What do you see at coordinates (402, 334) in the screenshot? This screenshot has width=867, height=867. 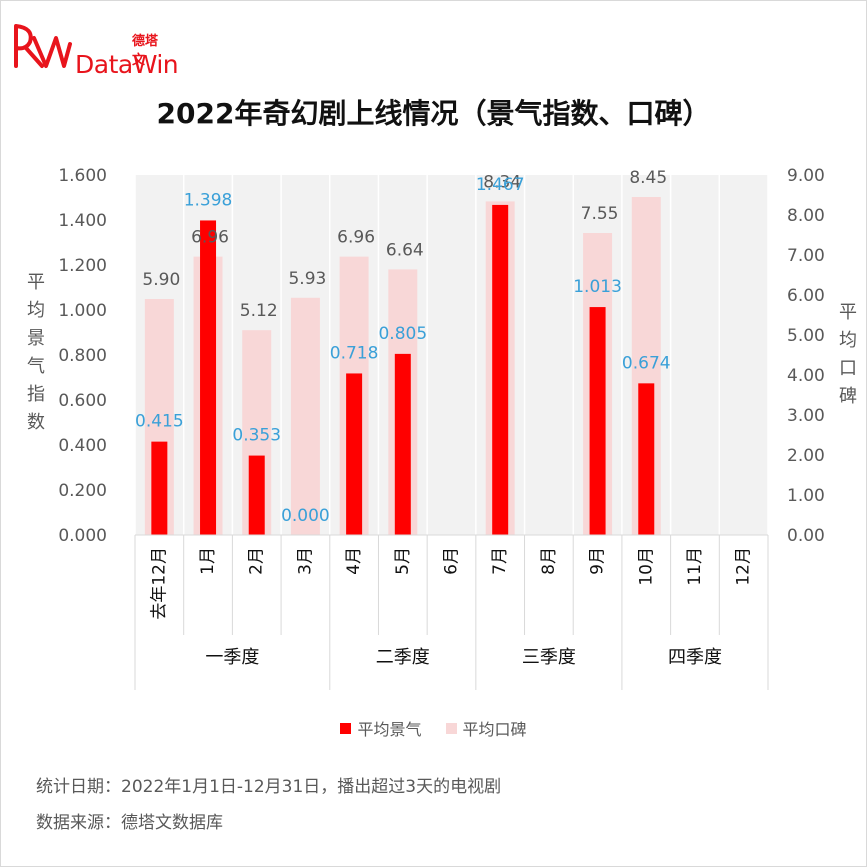 I see `heat-value-label: 0.805` at bounding box center [402, 334].